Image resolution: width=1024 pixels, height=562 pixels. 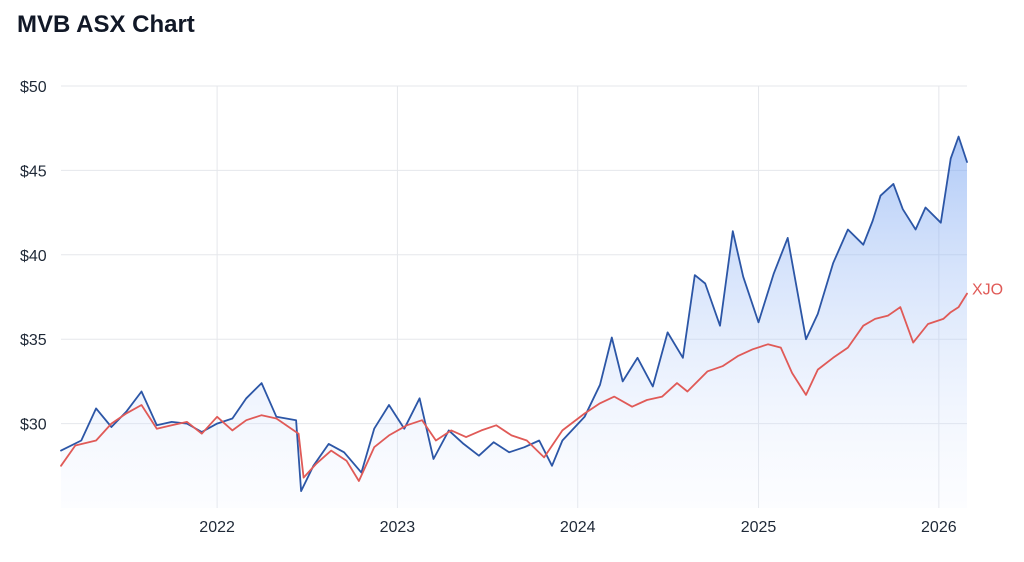 I want to click on x-tick-label: 2026, so click(x=939, y=527).